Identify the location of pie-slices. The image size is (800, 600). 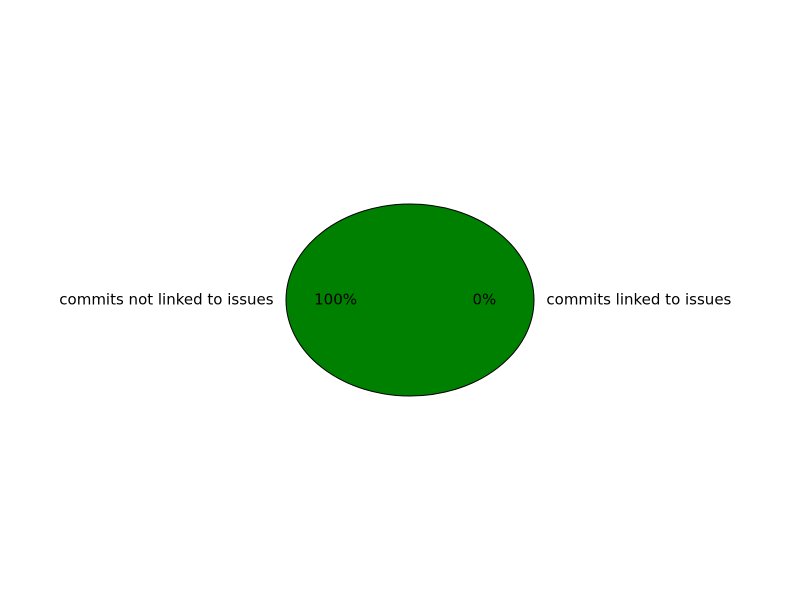
(410, 300).